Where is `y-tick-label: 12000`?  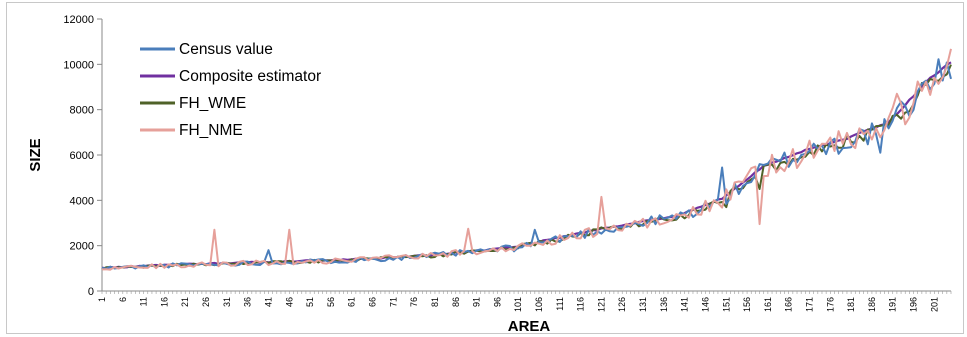 y-tick-label: 12000 is located at coordinates (78, 20).